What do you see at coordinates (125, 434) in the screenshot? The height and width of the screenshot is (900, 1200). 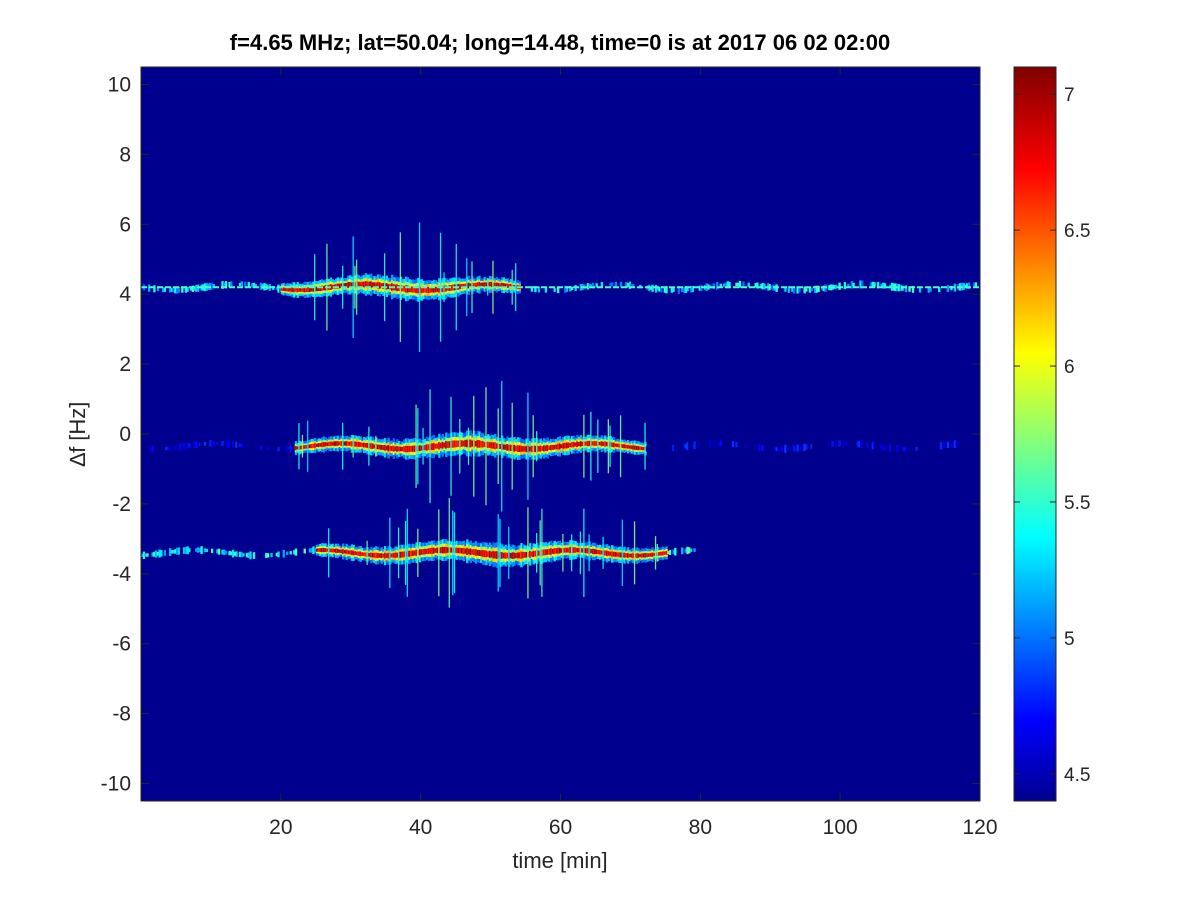 I see `y-tick-label: 0` at bounding box center [125, 434].